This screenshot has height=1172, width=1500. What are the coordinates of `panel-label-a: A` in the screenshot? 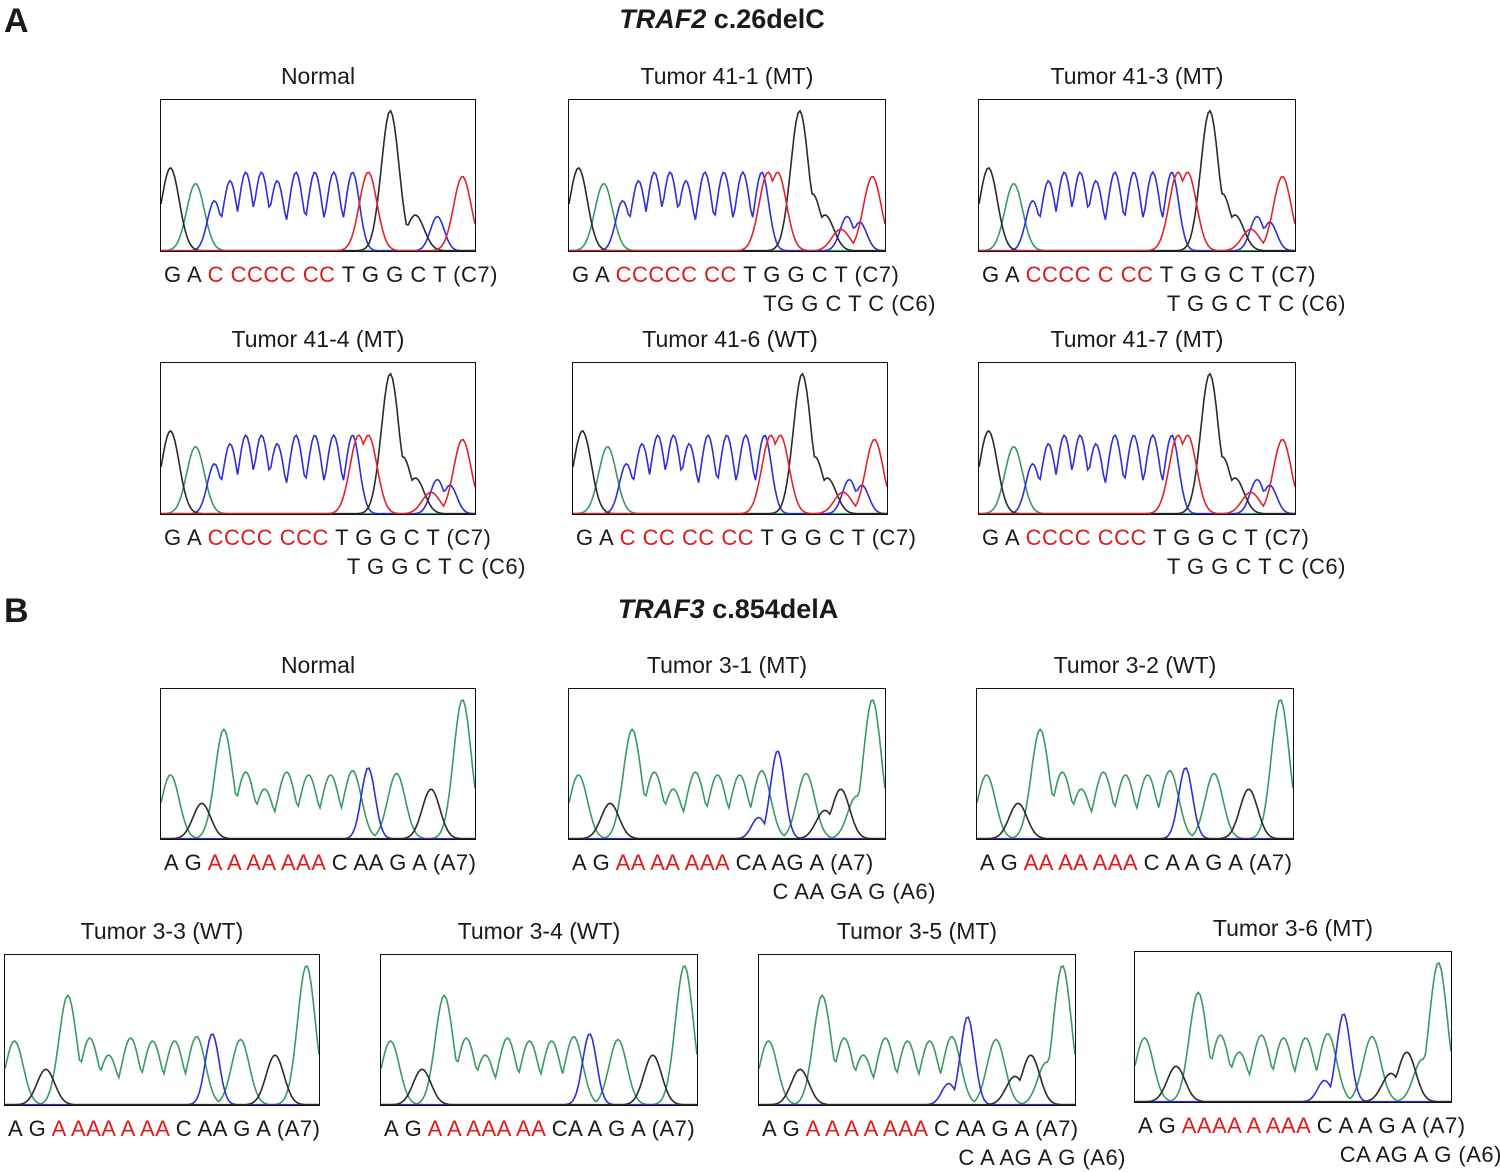 It's located at (16, 21).